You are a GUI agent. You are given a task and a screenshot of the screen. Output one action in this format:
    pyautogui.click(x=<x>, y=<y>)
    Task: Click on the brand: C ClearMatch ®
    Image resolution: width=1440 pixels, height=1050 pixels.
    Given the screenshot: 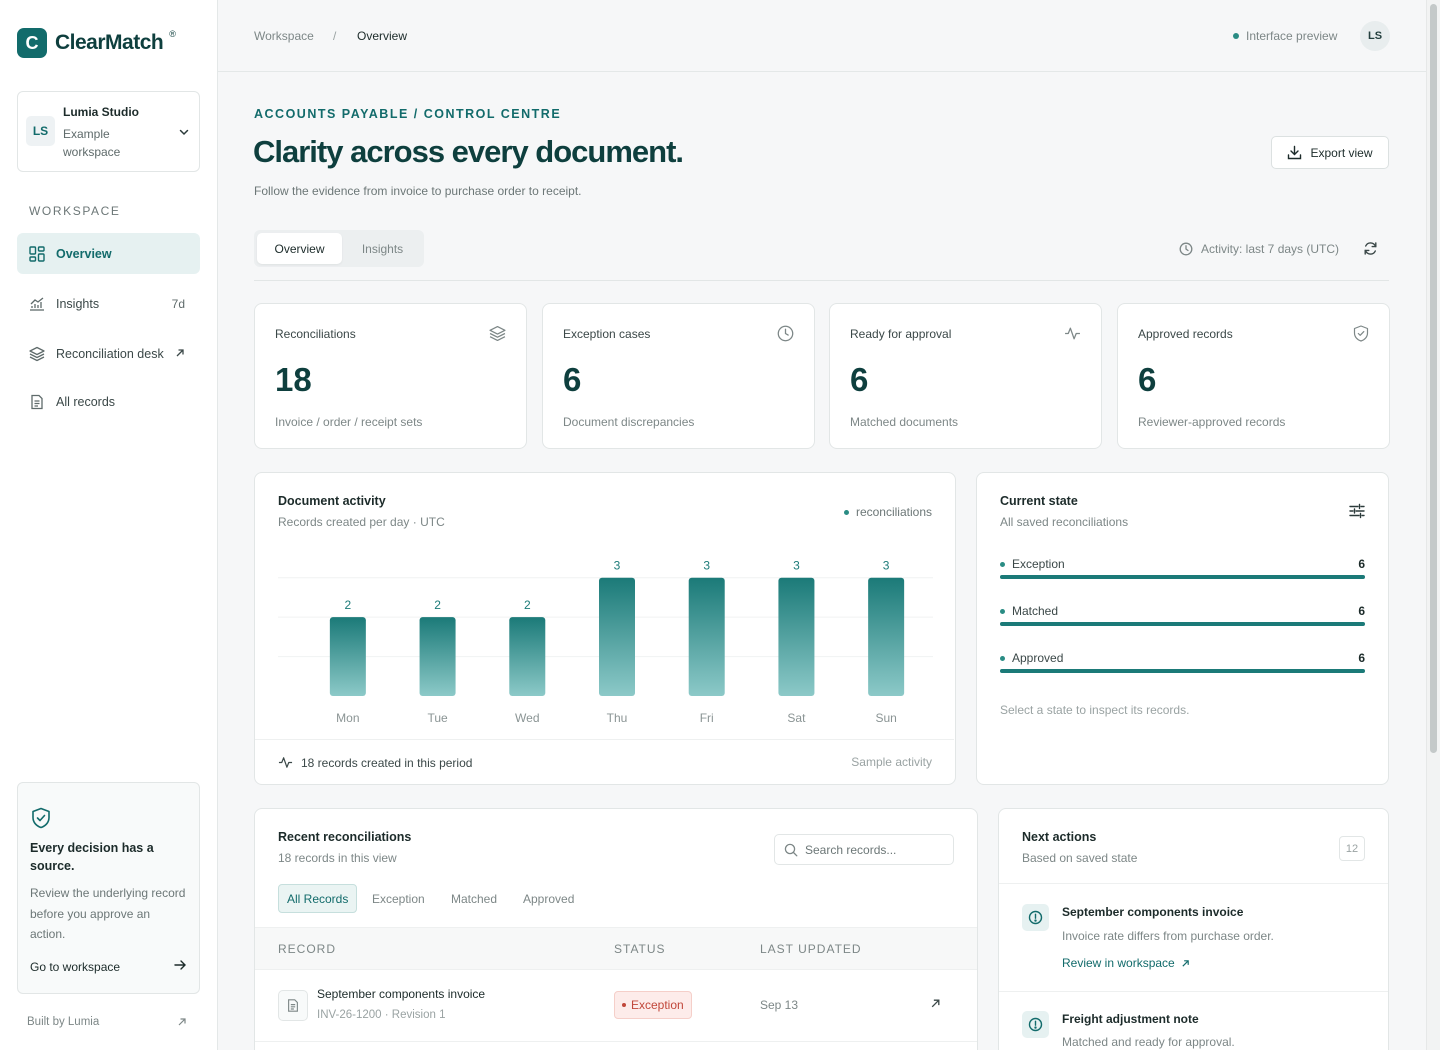 What is the action you would take?
    pyautogui.click(x=96, y=43)
    